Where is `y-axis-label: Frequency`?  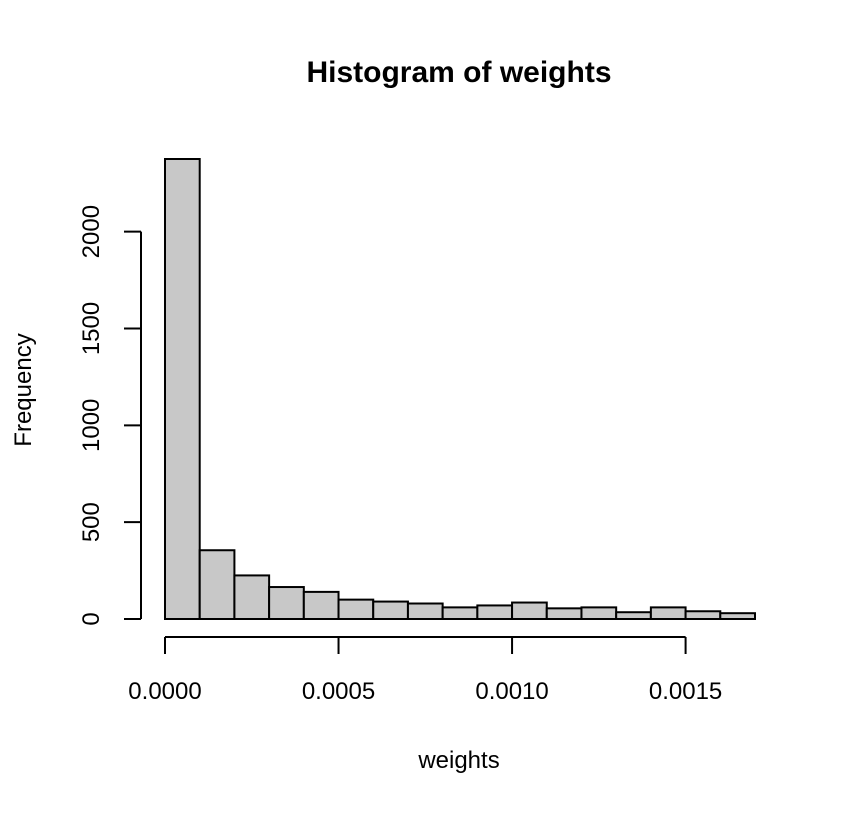 y-axis-label: Frequency is located at coordinates (23, 389).